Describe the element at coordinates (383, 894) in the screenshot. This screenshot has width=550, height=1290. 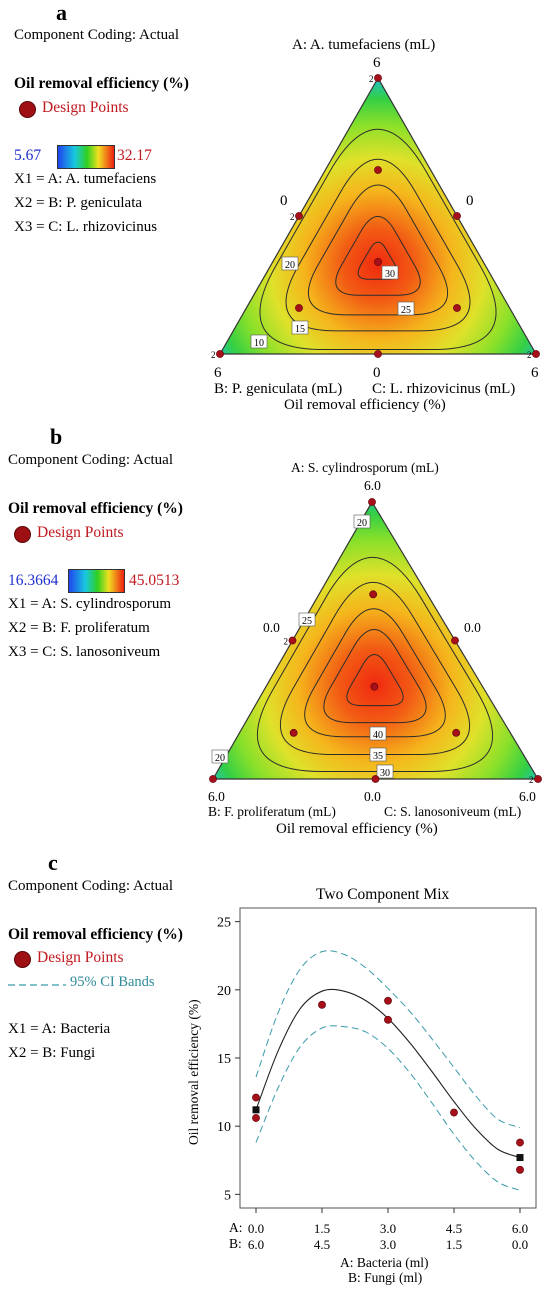
I see `chart-c-title: Two Component Mix` at that location.